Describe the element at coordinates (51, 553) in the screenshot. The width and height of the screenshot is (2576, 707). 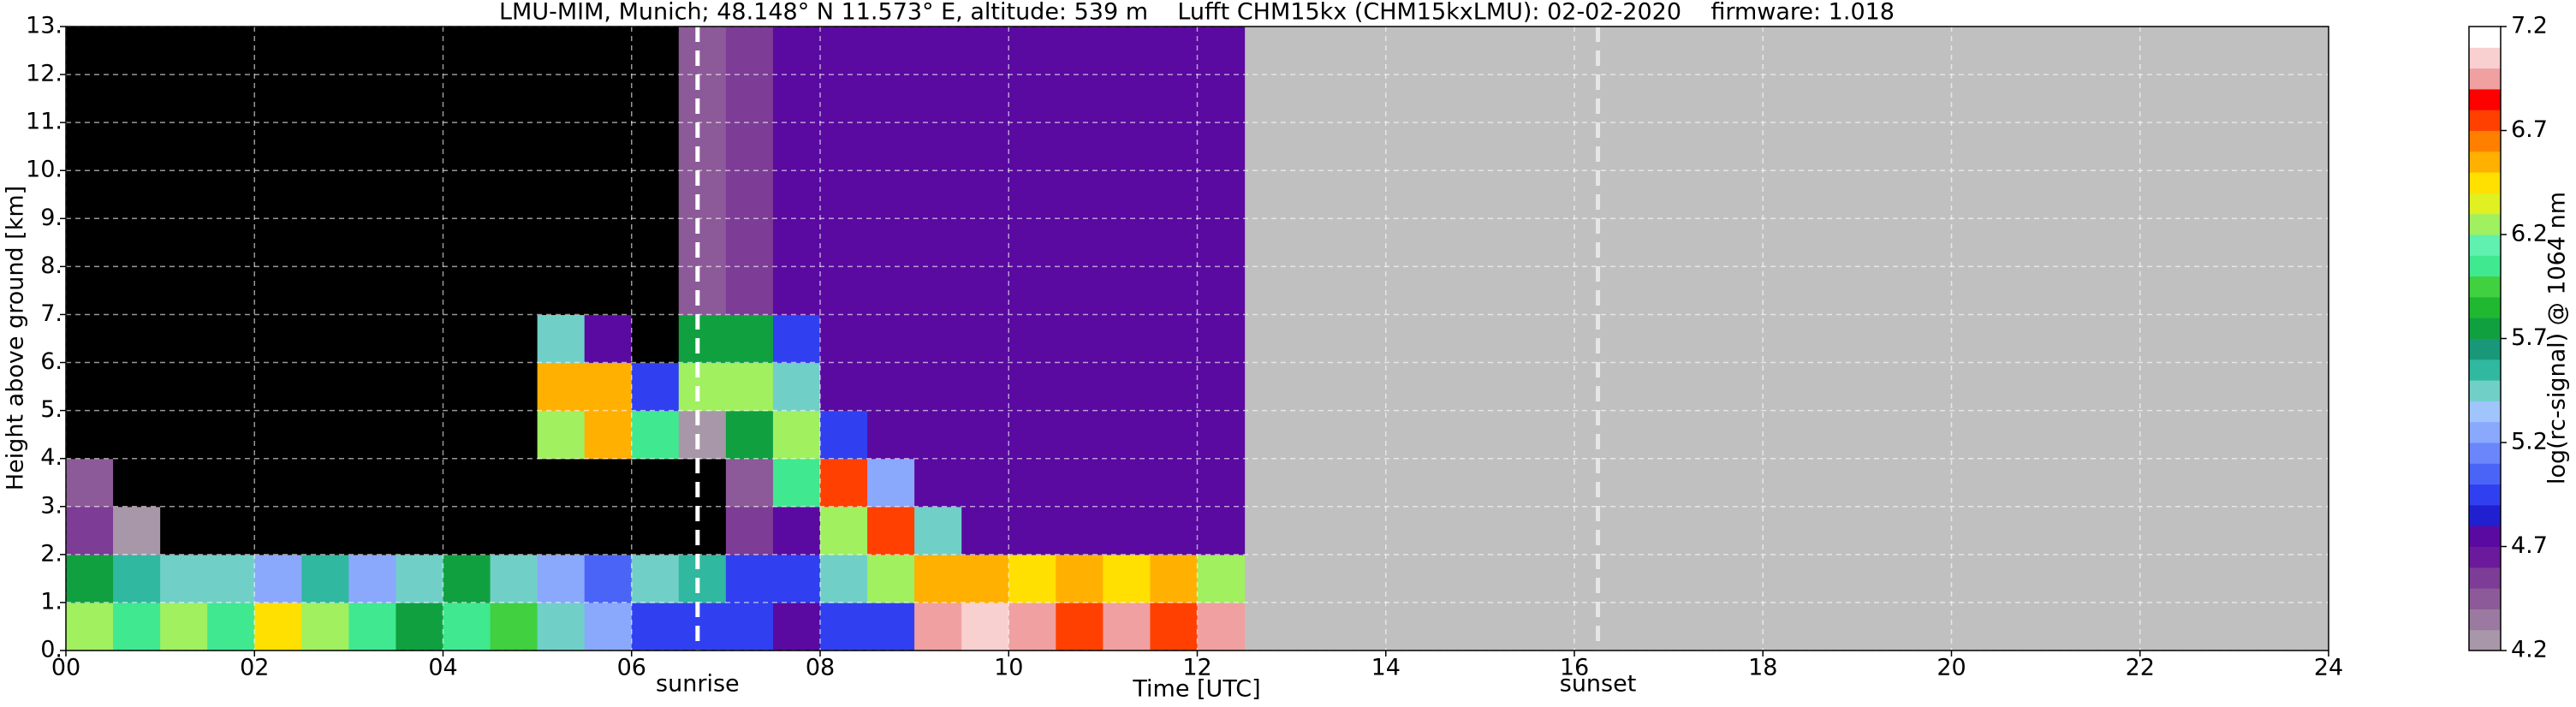
I see `y-tick-label: 2.` at that location.